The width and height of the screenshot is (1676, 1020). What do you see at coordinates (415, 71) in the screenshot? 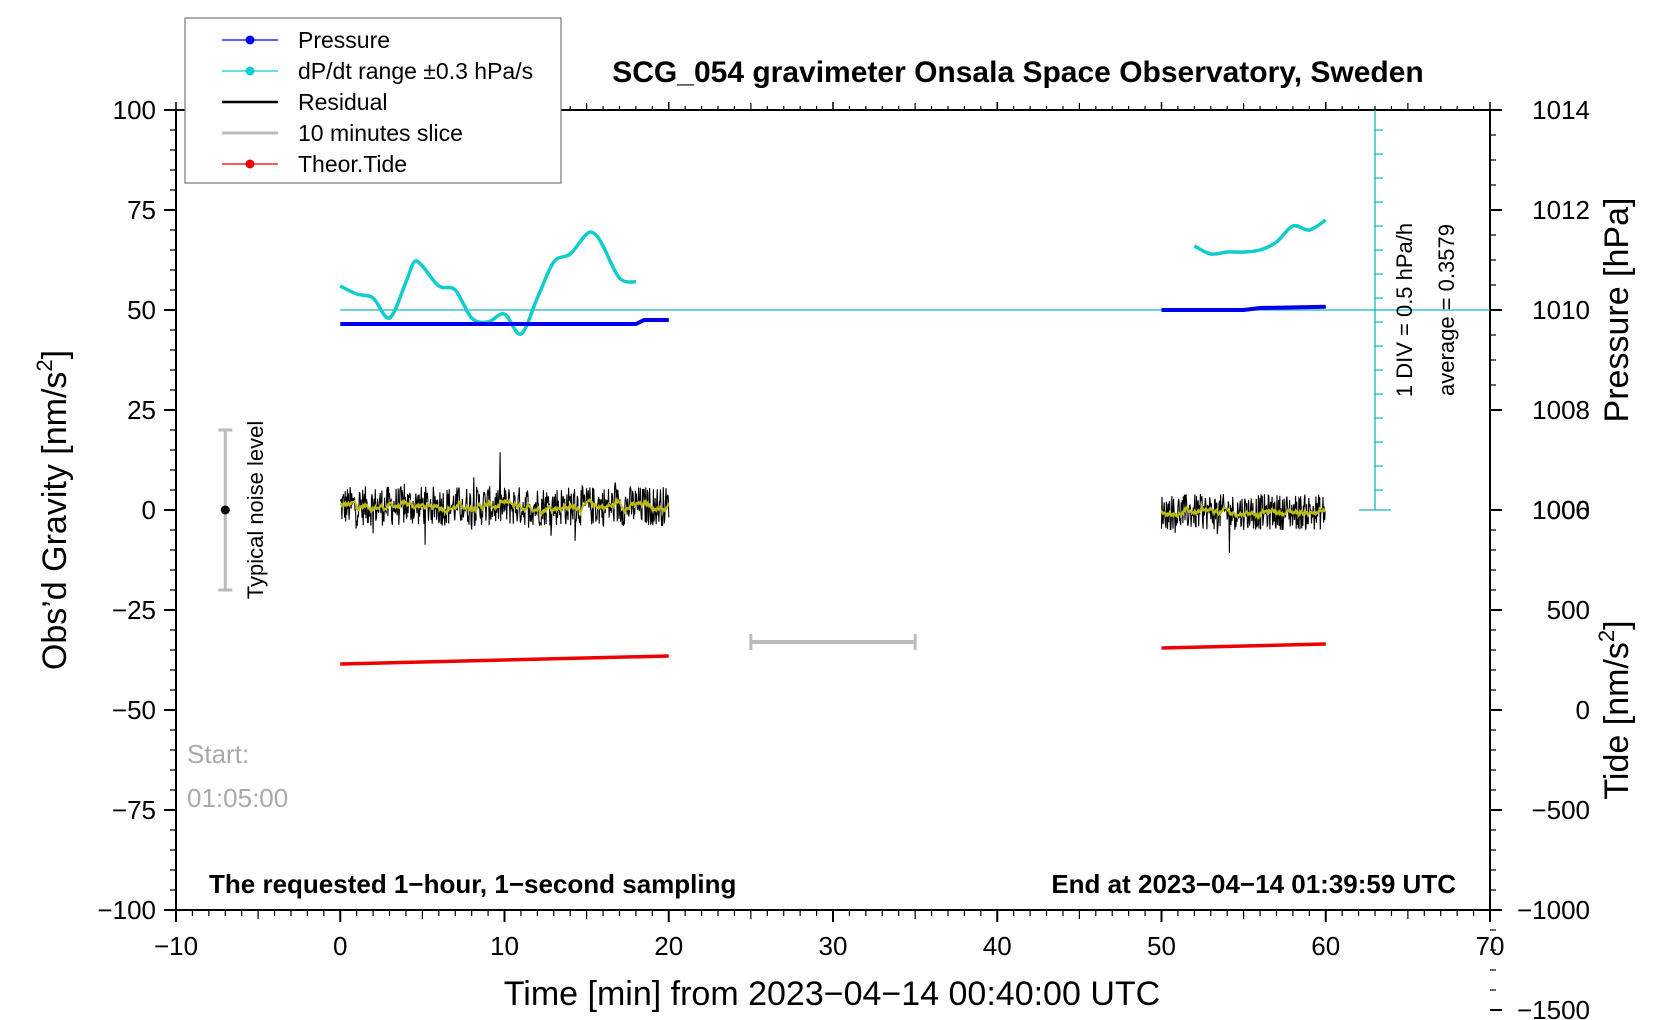
I see `legend-label: dP/dt range ±0.3 hPa/s` at bounding box center [415, 71].